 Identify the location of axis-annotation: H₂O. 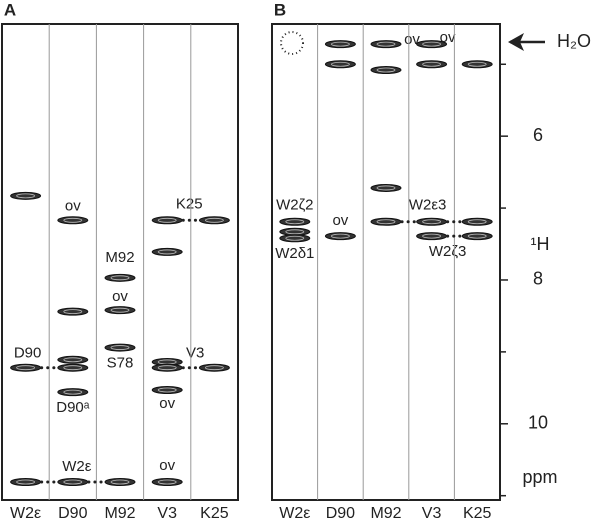
(574, 41).